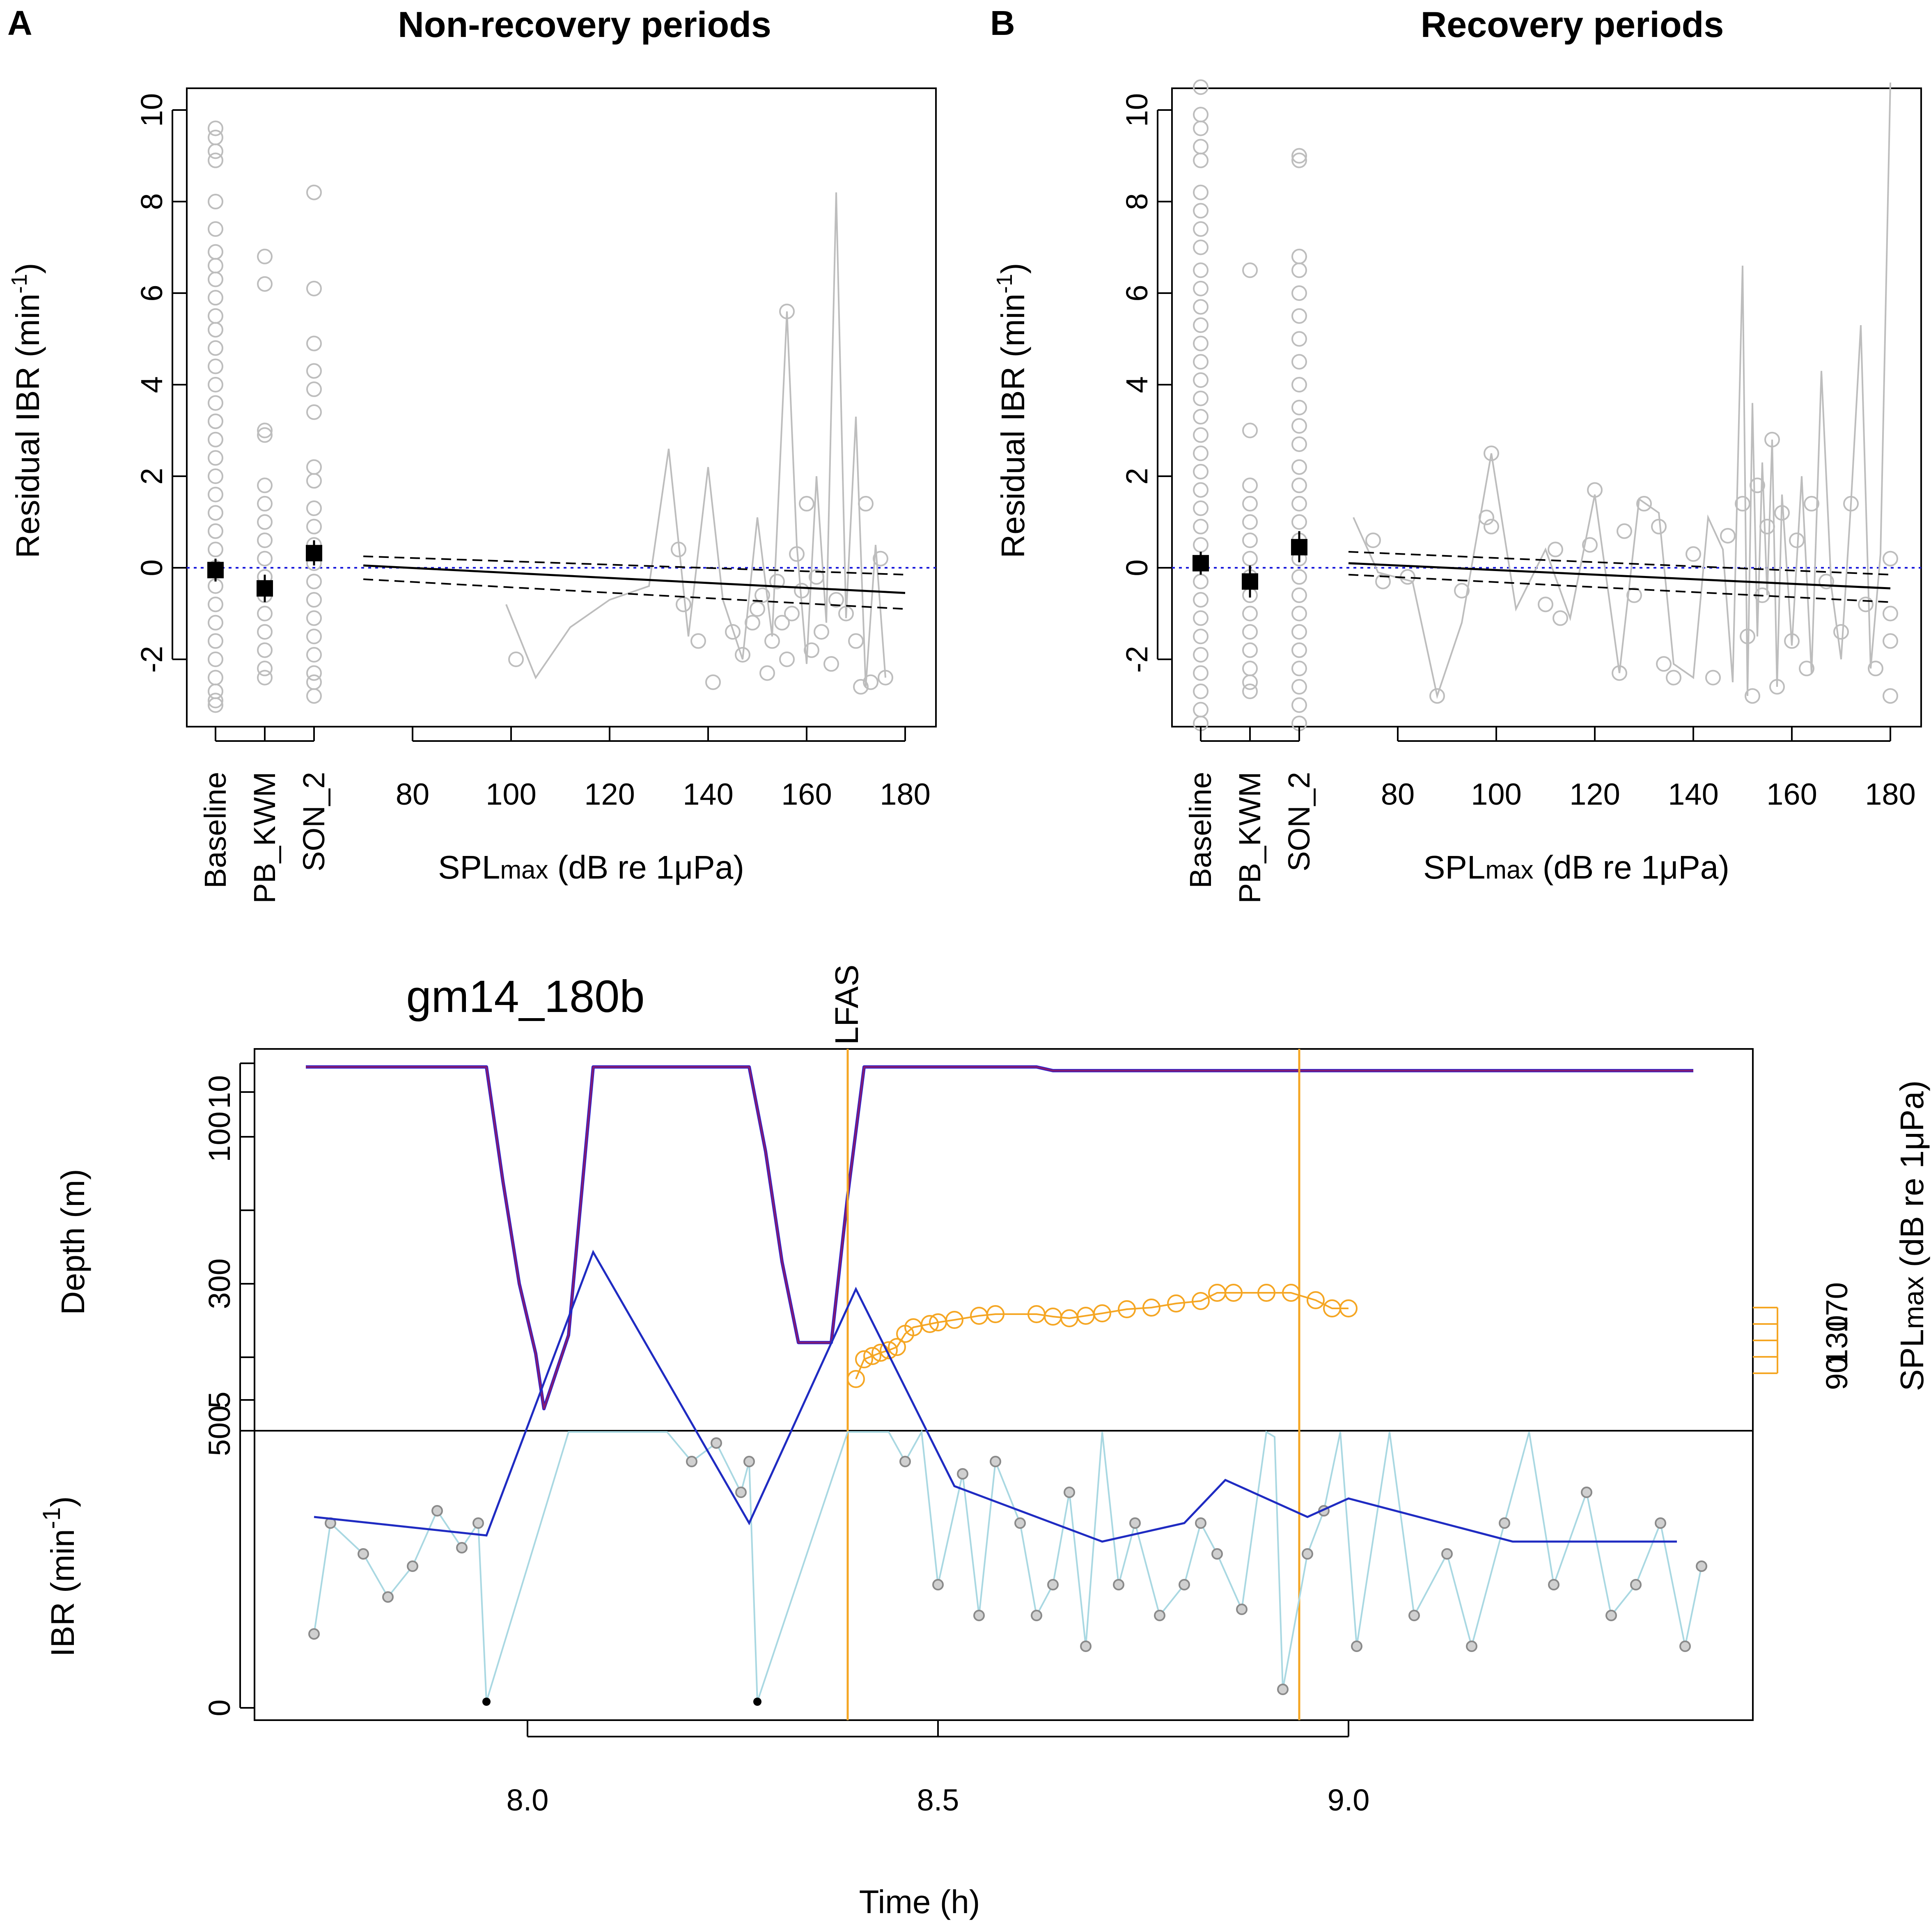  I want to click on panel-b-x-ticks: 80 100 120 140 160 180, so click(1649, 769).